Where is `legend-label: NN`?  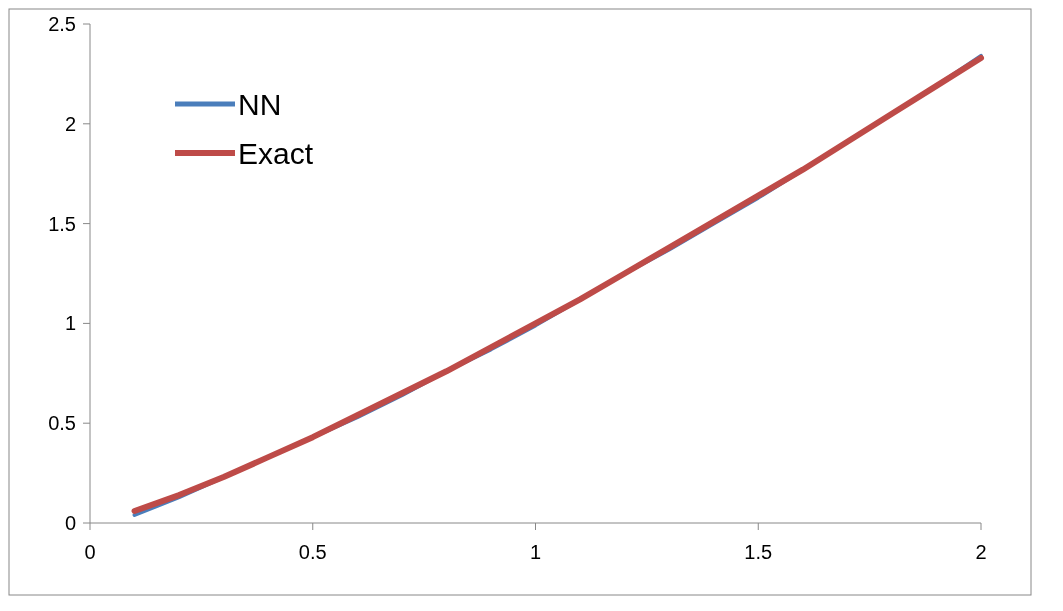 legend-label: NN is located at coordinates (260, 104).